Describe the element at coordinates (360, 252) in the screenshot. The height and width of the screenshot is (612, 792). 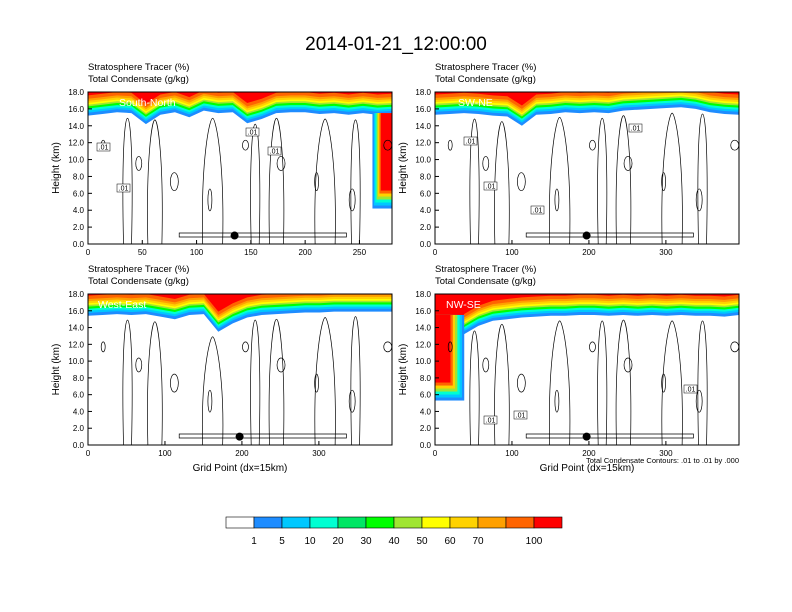
I see `x-tick-label: 250` at that location.